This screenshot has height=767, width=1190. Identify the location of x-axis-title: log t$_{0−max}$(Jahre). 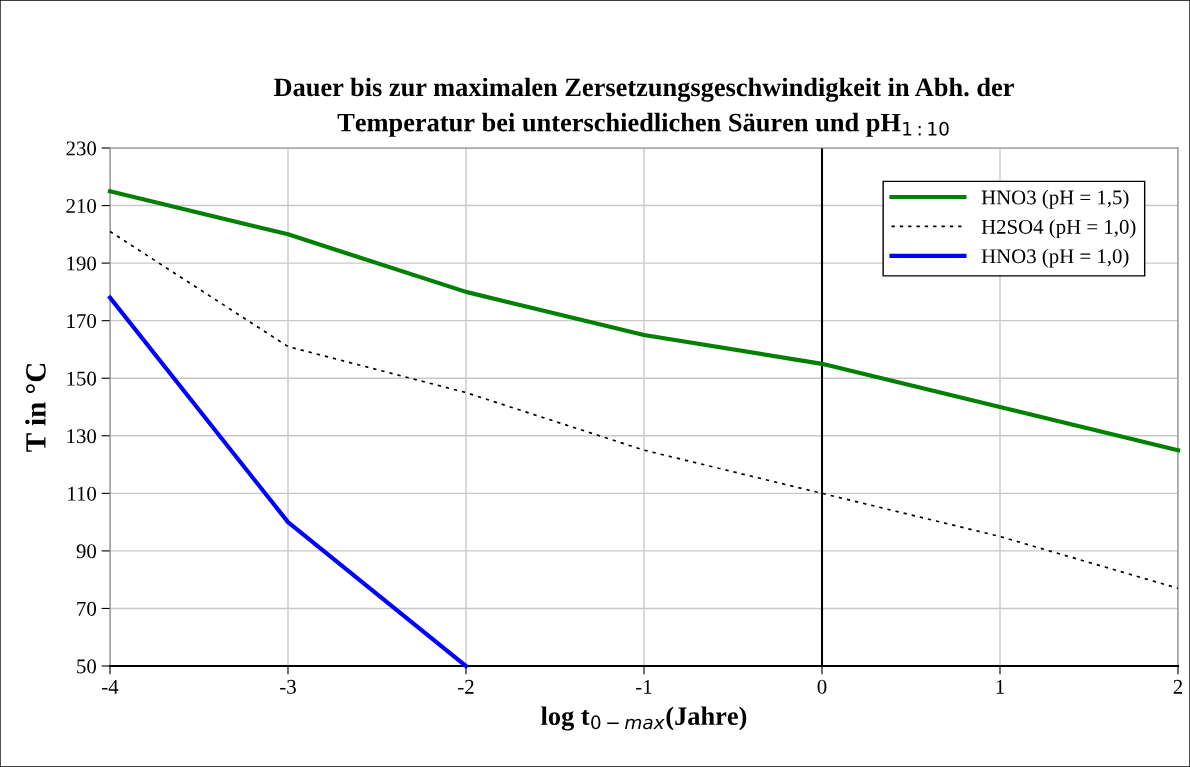
(644, 718).